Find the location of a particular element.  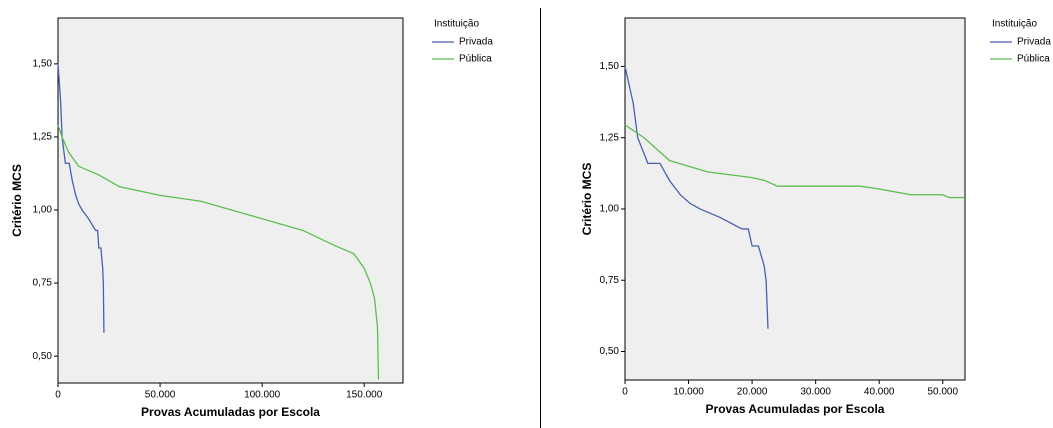

x-tick-label: 40.000 is located at coordinates (879, 392).